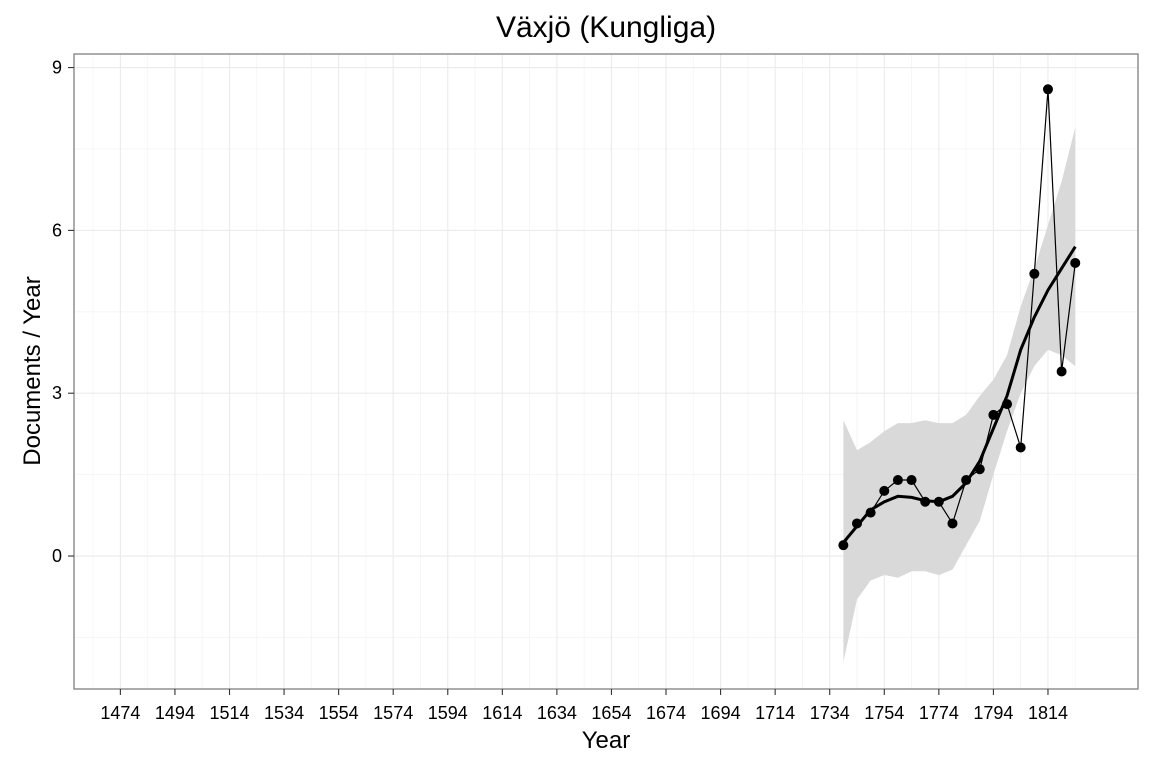 This screenshot has width=1152, height=768. I want to click on x-tick-label: 1794, so click(993, 713).